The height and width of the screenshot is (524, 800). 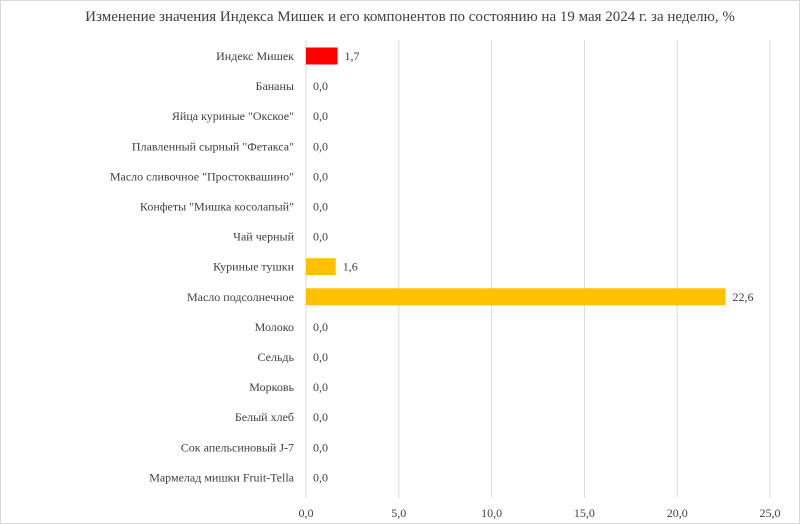 I want to click on category-label: Масло подсолнечное, so click(x=240, y=297).